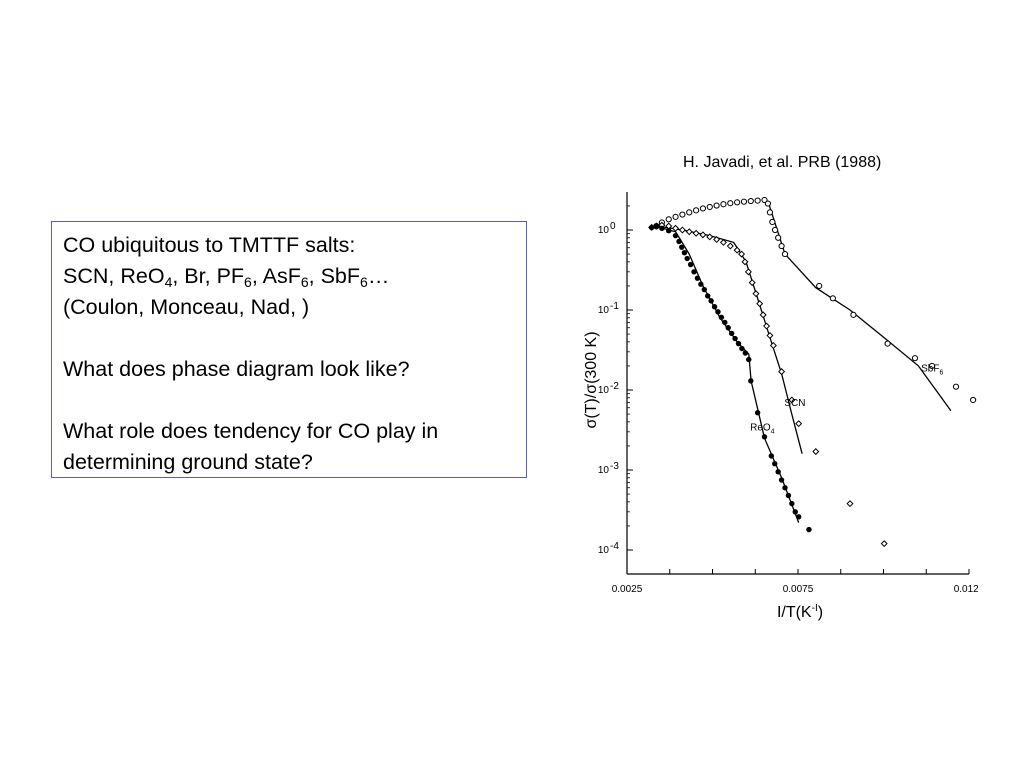 This screenshot has width=1024, height=768. I want to click on y-tick-exponent: -3, so click(614, 466).